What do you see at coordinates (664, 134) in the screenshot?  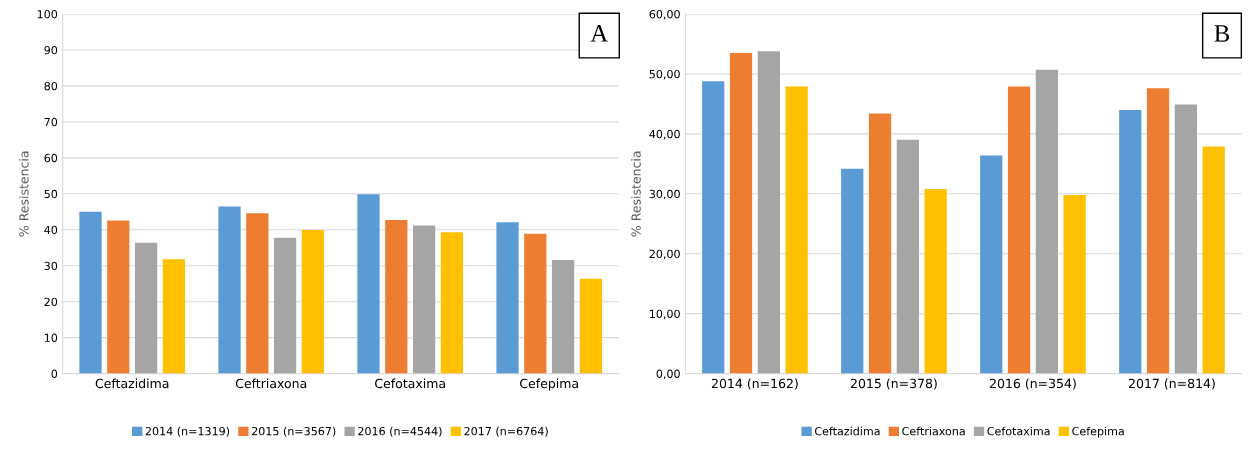 I see `y-tick-label: 40,00` at bounding box center [664, 134].